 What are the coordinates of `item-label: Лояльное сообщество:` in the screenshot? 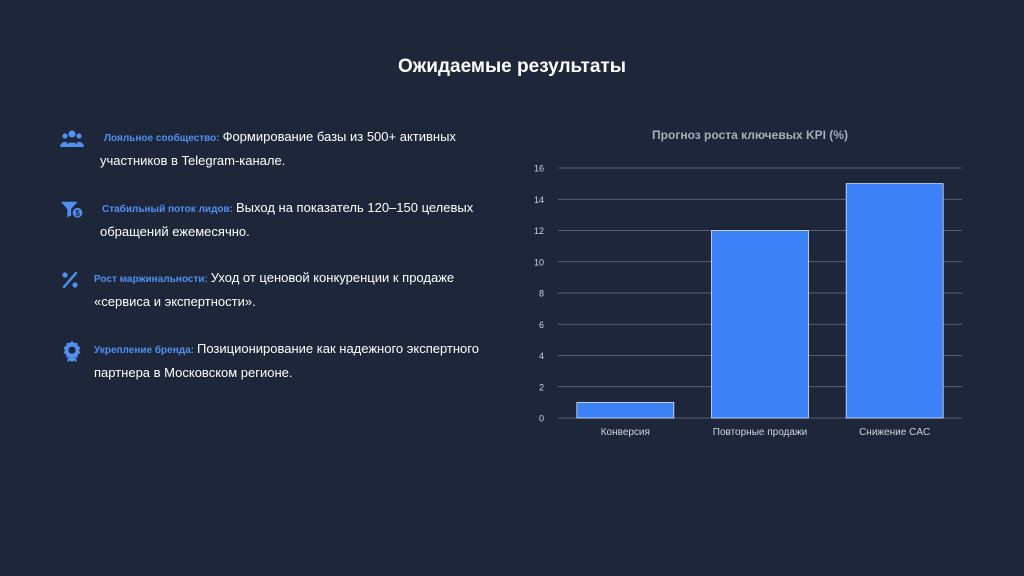 It's located at (162, 138).